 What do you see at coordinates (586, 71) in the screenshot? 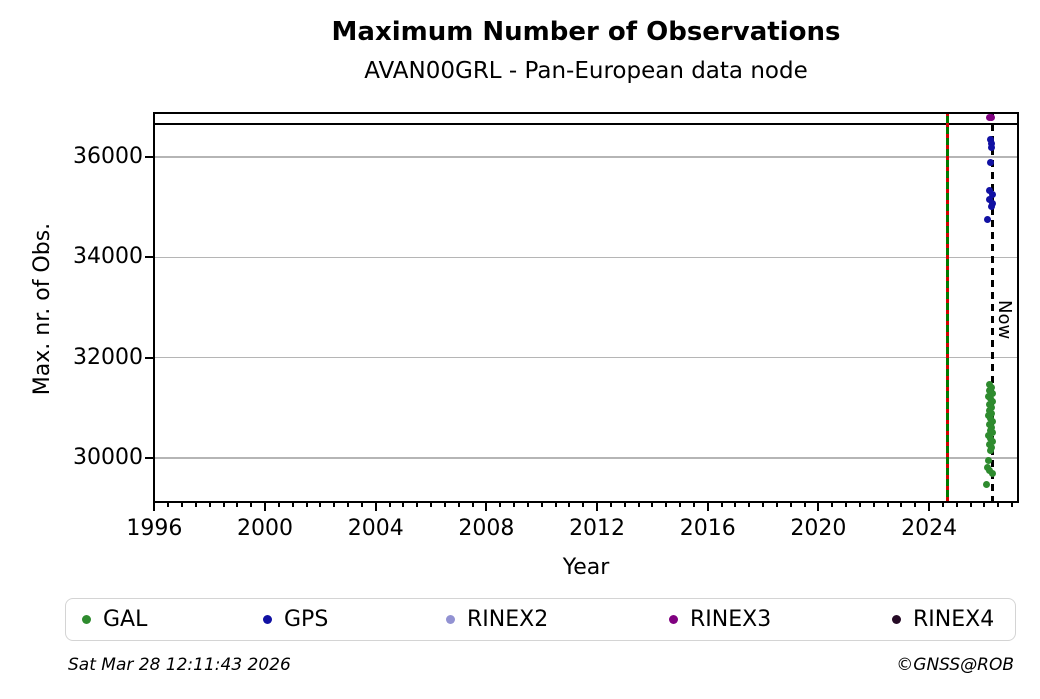
I see `chart-subtitle: AVAN00GRL - Pan-European data node` at bounding box center [586, 71].